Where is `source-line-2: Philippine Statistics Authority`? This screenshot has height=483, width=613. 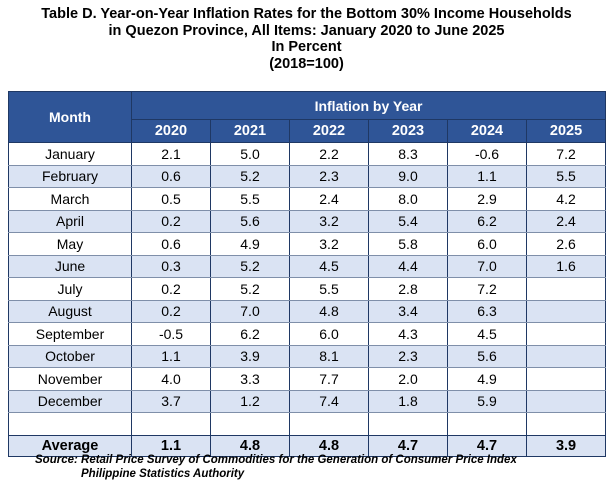 source-line-2: Philippine Statistics Authority is located at coordinates (163, 473).